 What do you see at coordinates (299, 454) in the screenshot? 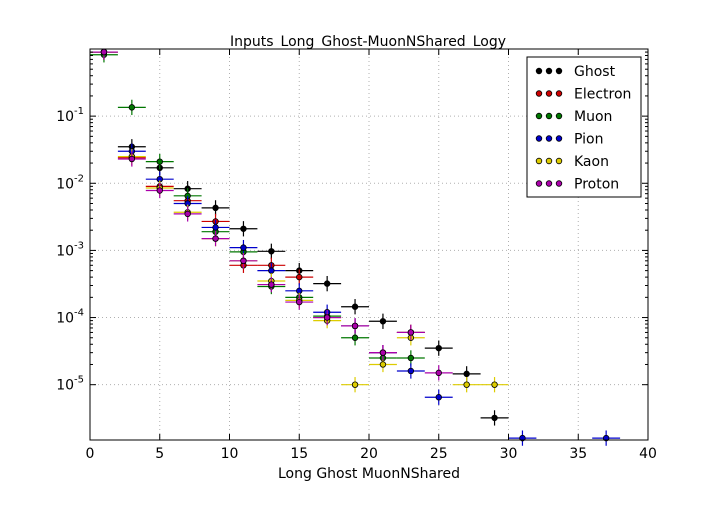
I see `x-tick-label: 15` at bounding box center [299, 454].